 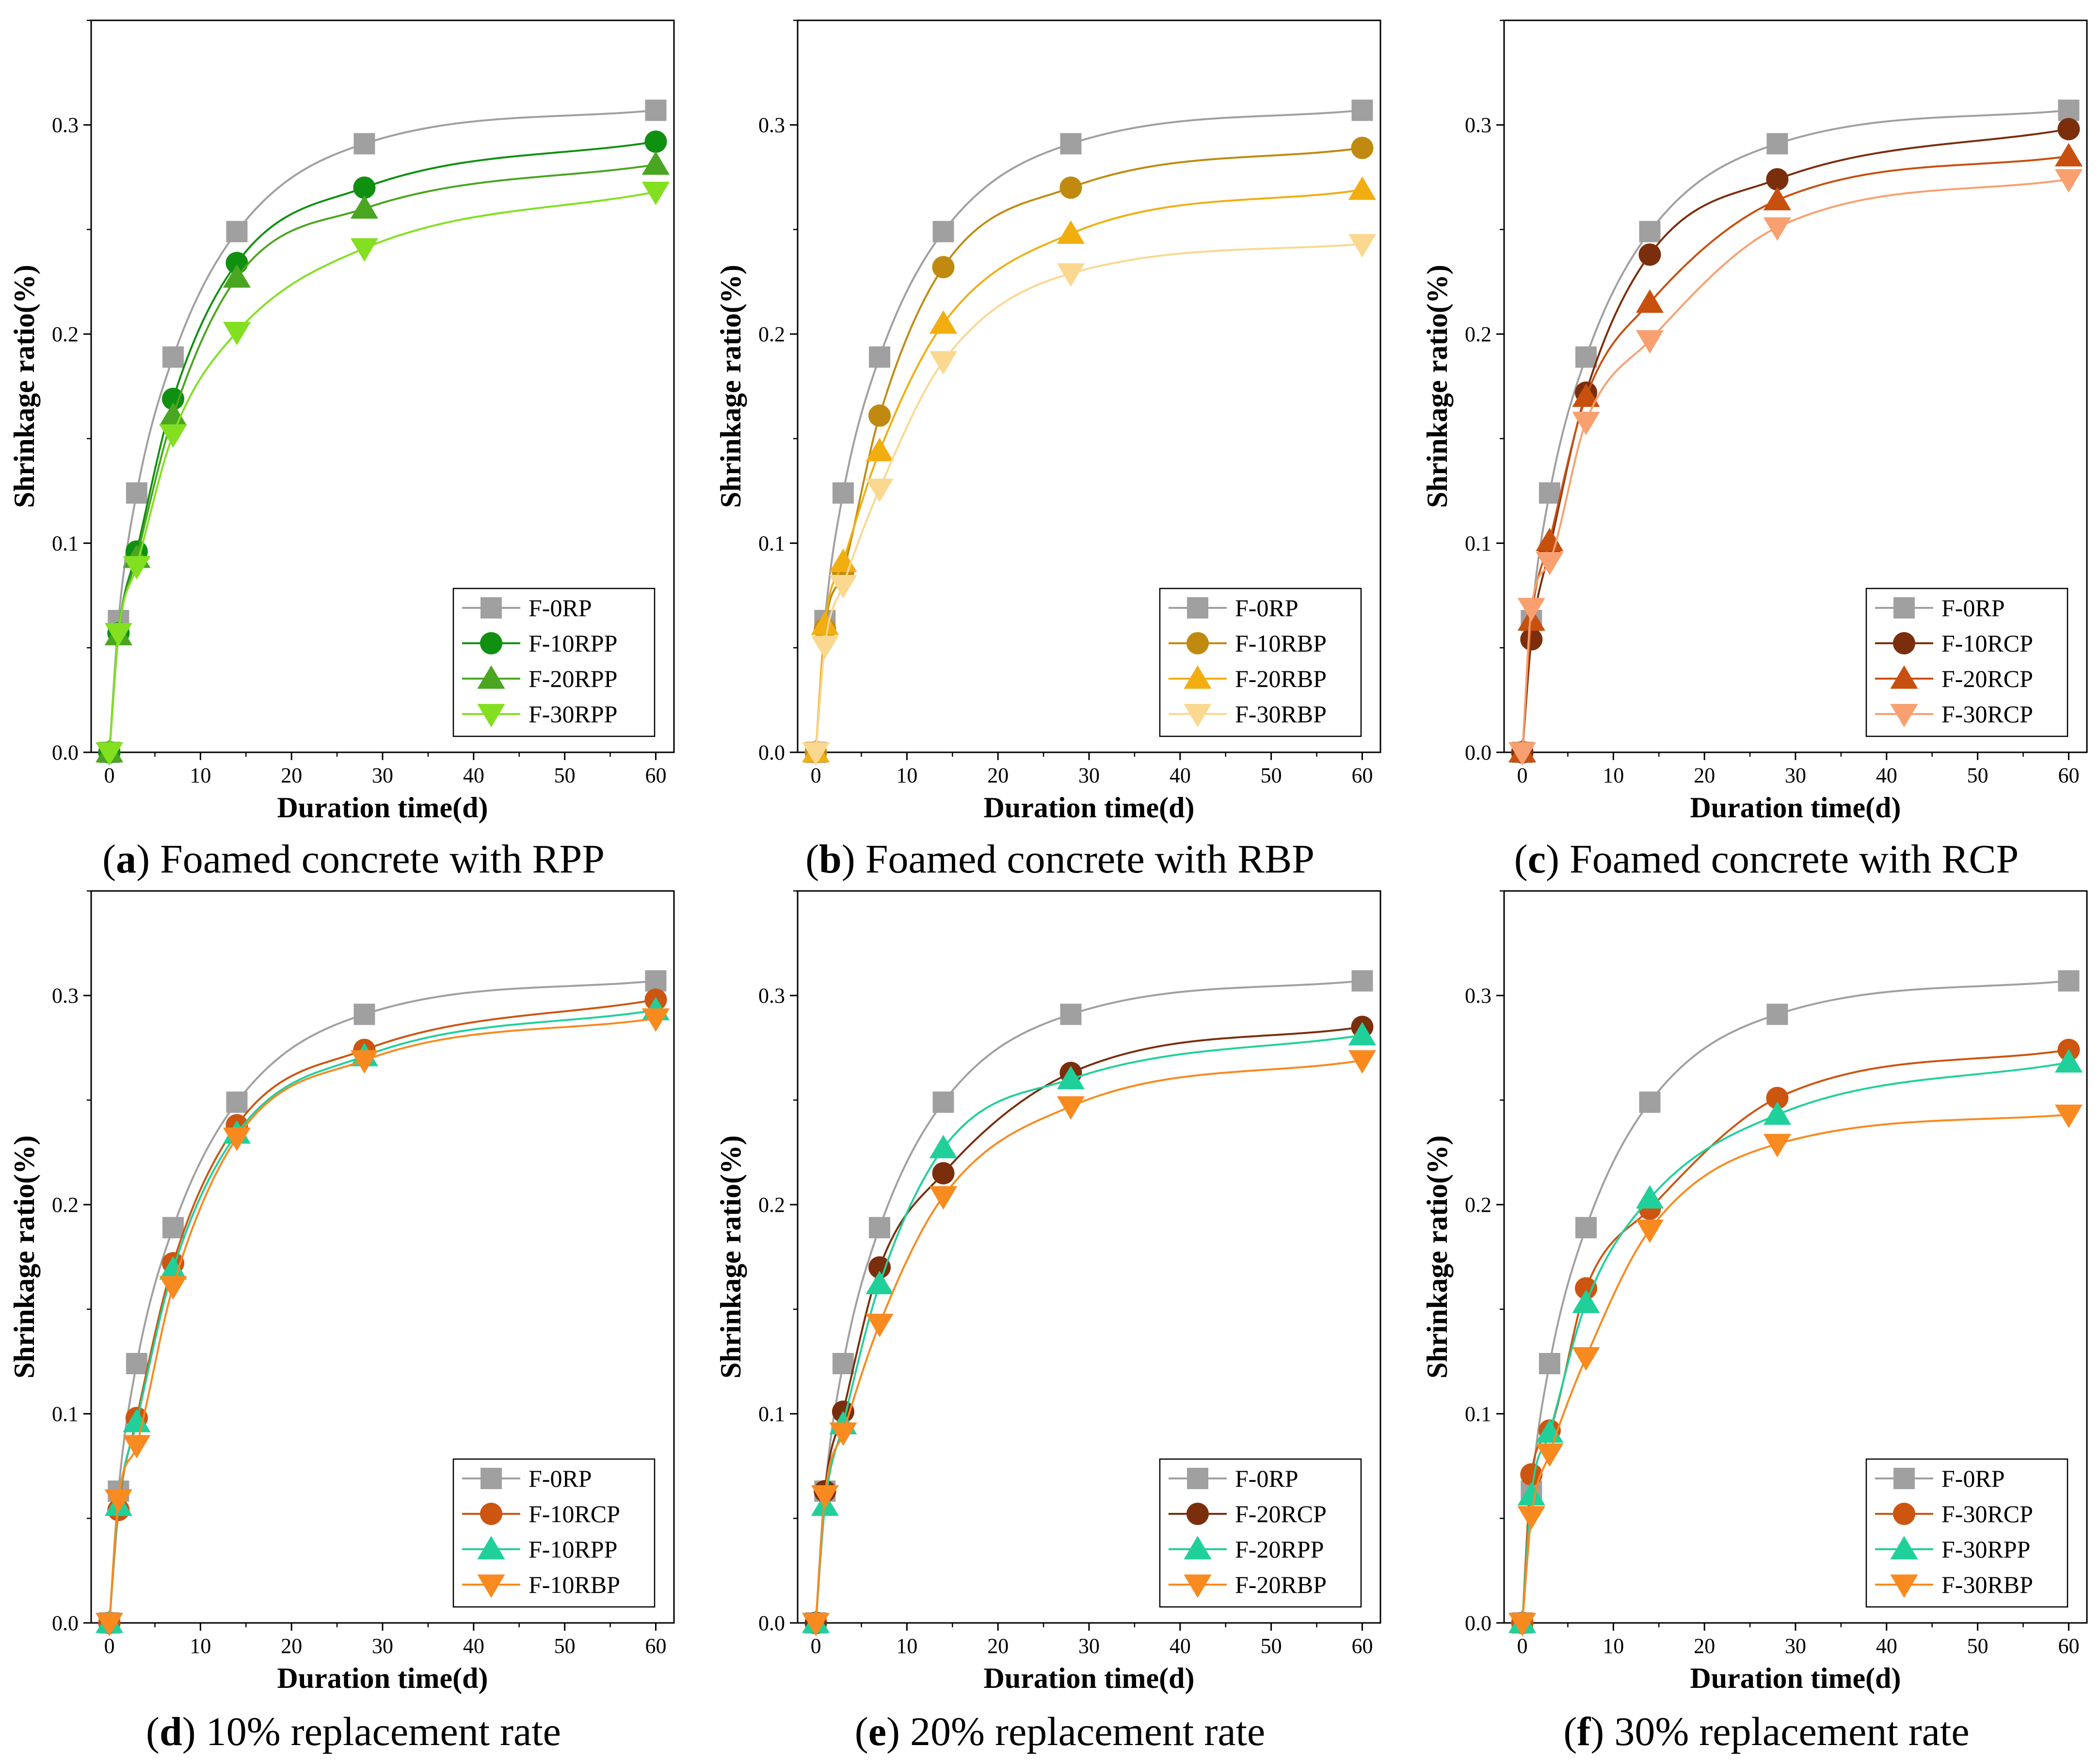 What do you see at coordinates (1478, 544) in the screenshot?
I see `y-tick-label: 0.1` at bounding box center [1478, 544].